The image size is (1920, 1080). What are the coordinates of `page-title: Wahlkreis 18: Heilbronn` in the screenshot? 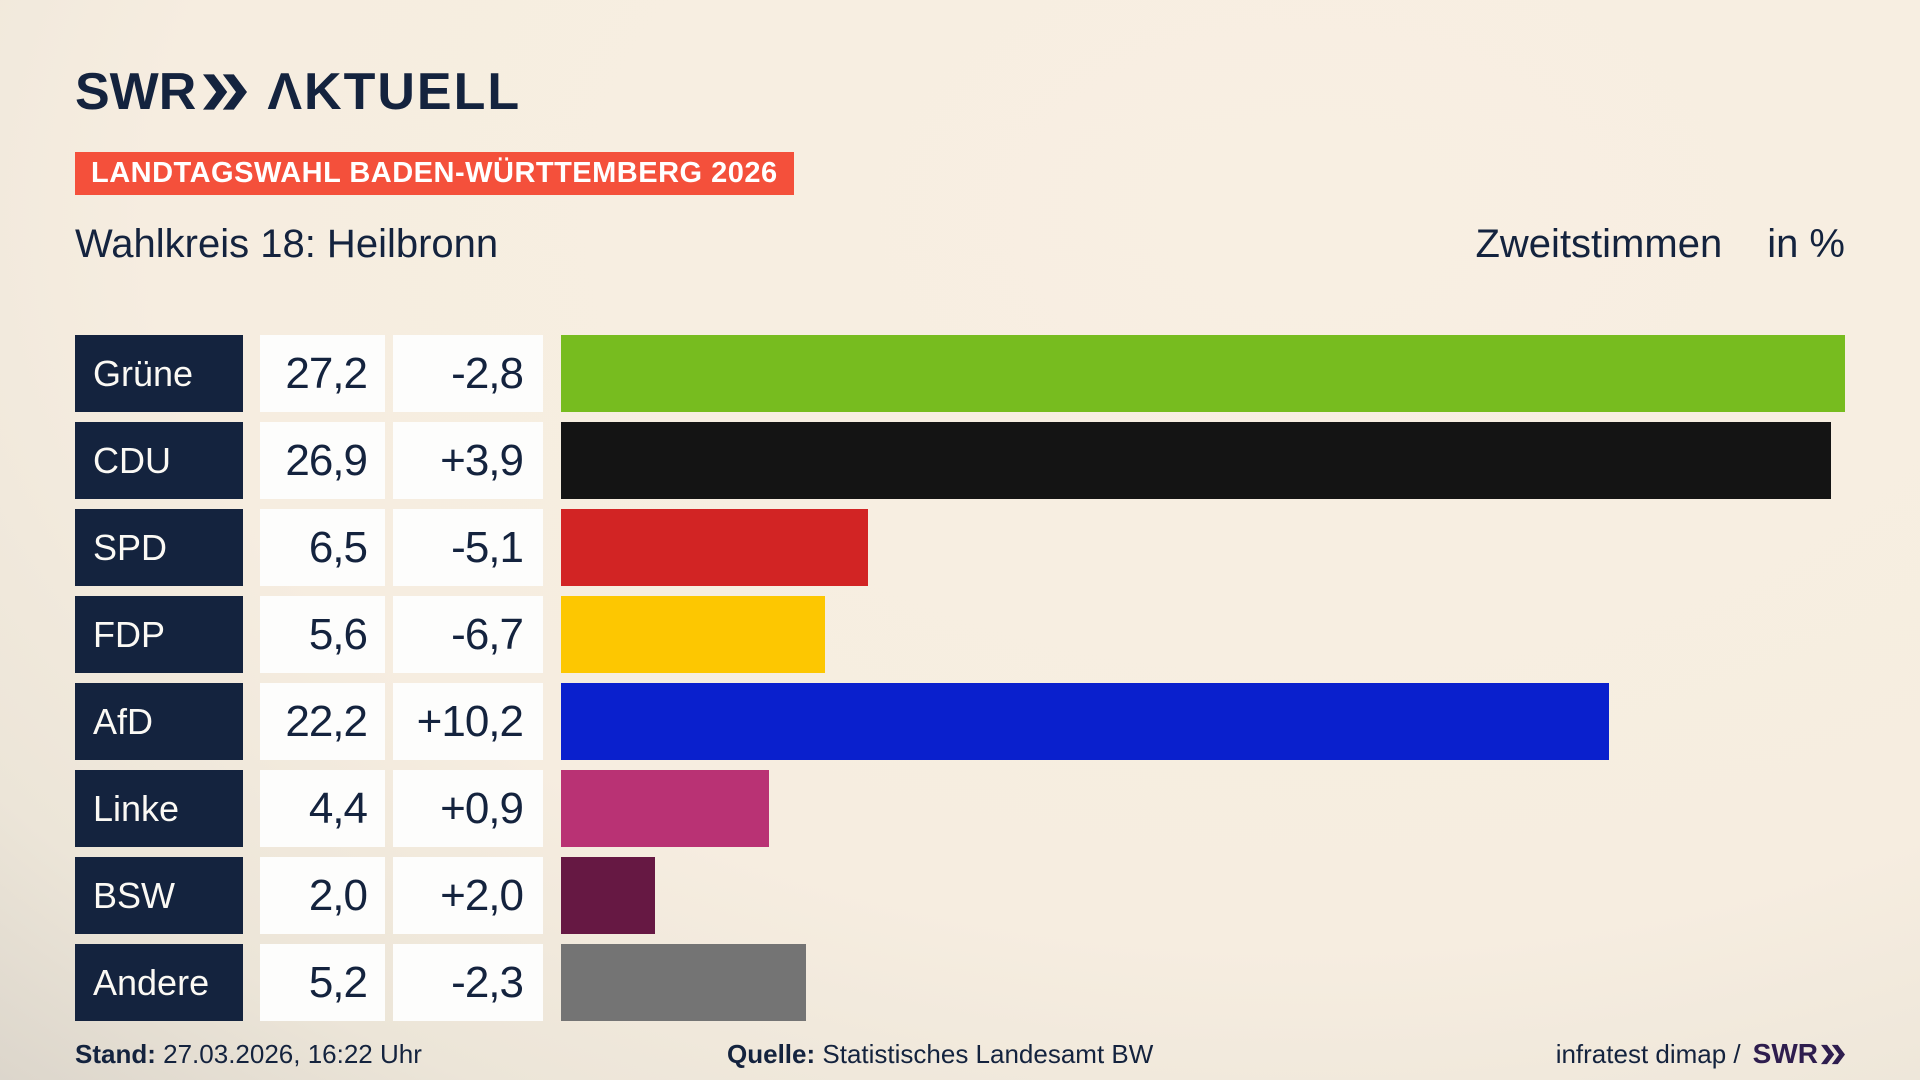 It's located at (287, 244).